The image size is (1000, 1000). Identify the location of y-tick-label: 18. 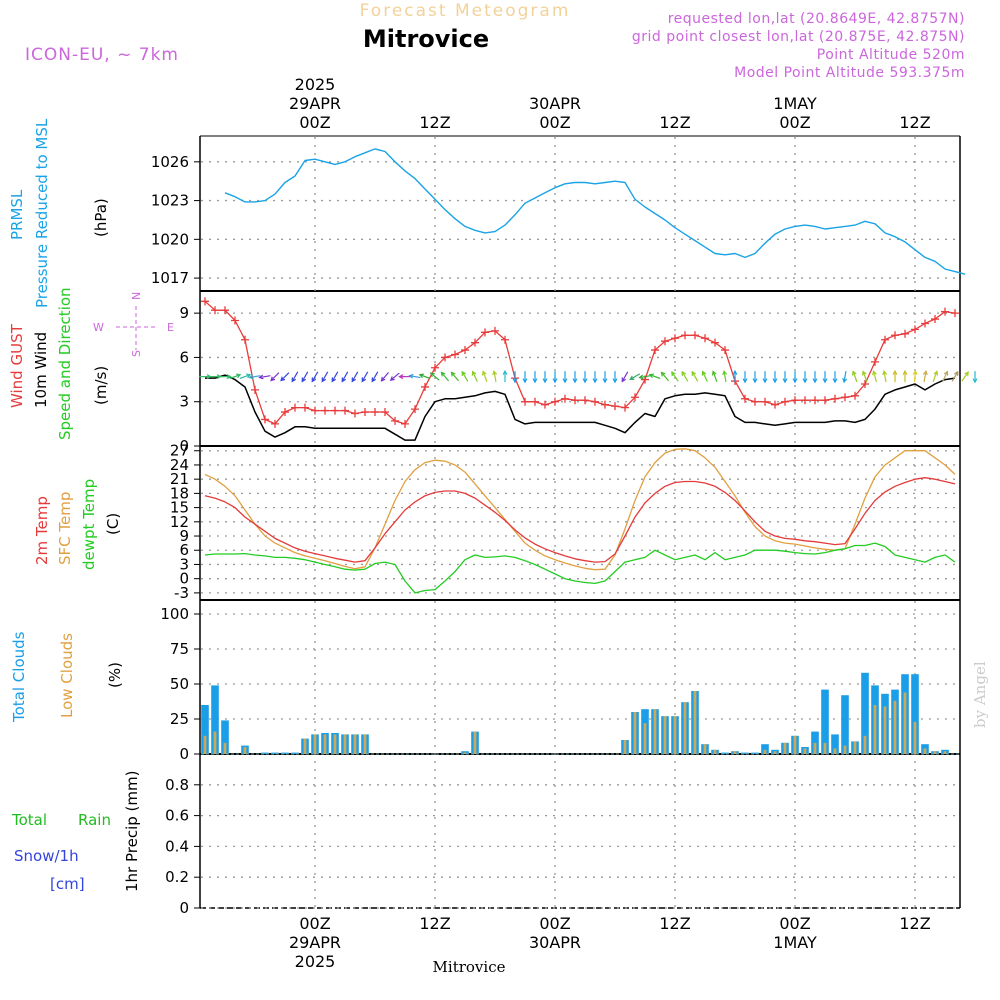
(179, 493).